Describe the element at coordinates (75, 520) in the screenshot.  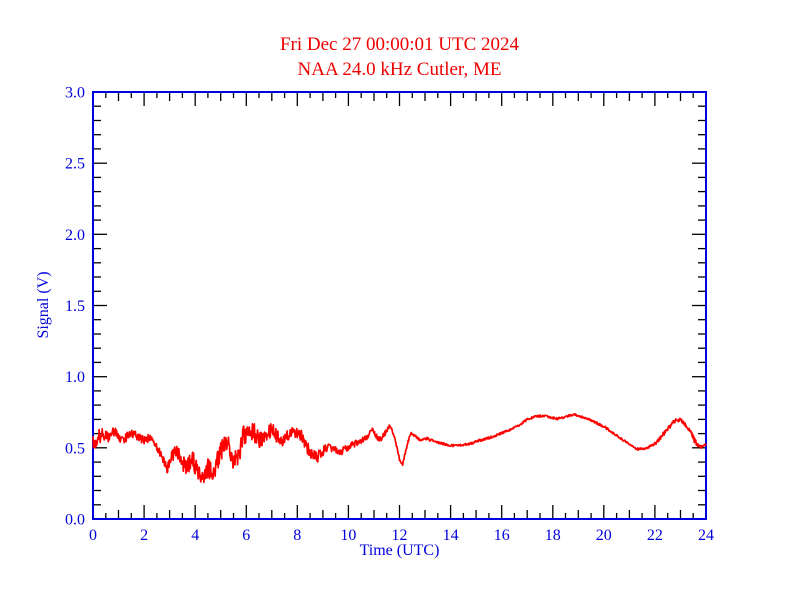
I see `y-tick-label: 0.0` at that location.